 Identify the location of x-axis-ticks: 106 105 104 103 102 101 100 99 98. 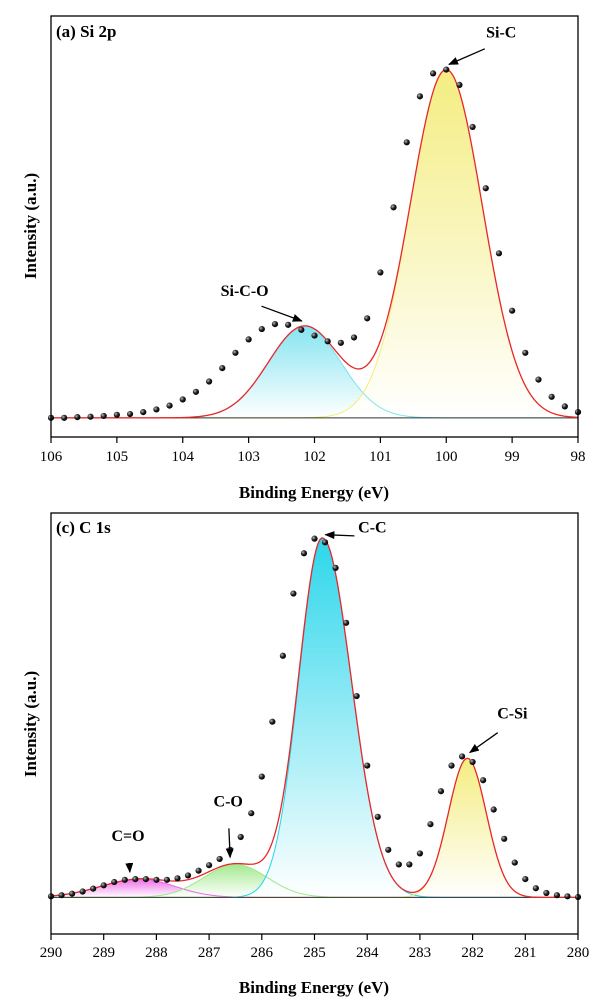
(313, 451).